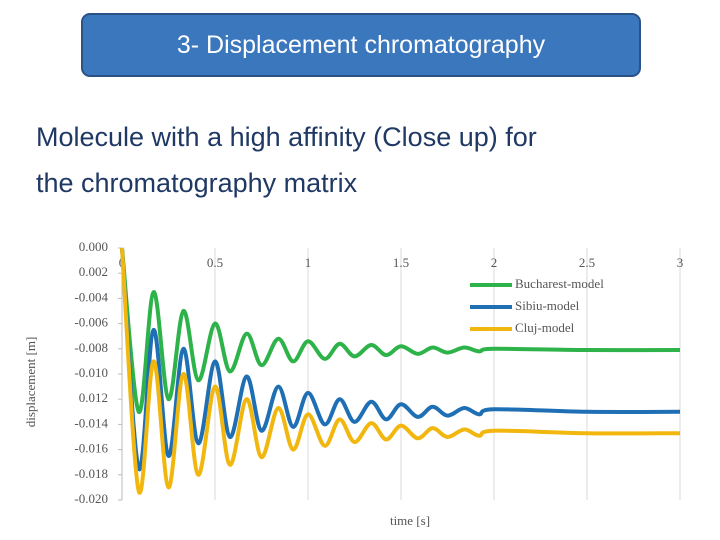 The width and height of the screenshot is (720, 540). What do you see at coordinates (91, 347) in the screenshot?
I see `y-tick-label: -0.008` at bounding box center [91, 347].